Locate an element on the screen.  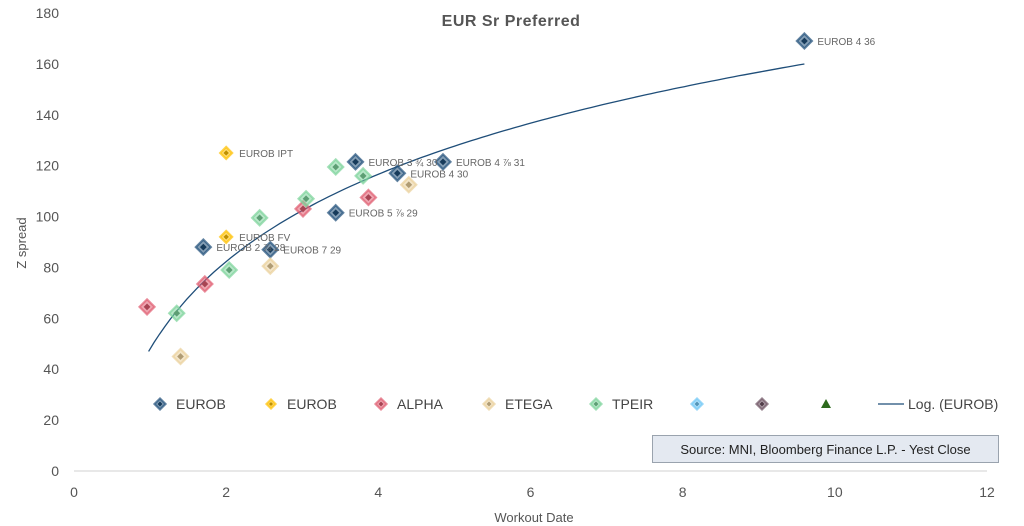
legend-label: Log. (EUROB) is located at coordinates (953, 404).